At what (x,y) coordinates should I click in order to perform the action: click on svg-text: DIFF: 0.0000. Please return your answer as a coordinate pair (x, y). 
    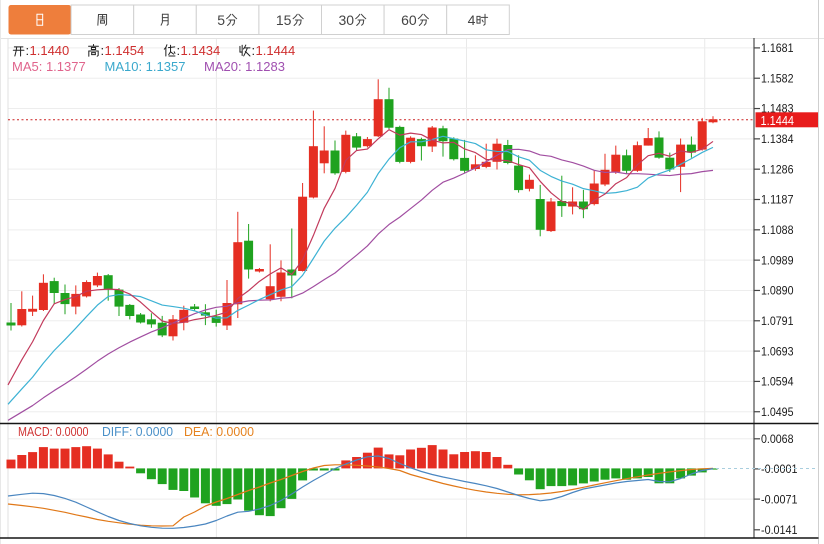
    Looking at the image, I should click on (137, 431).